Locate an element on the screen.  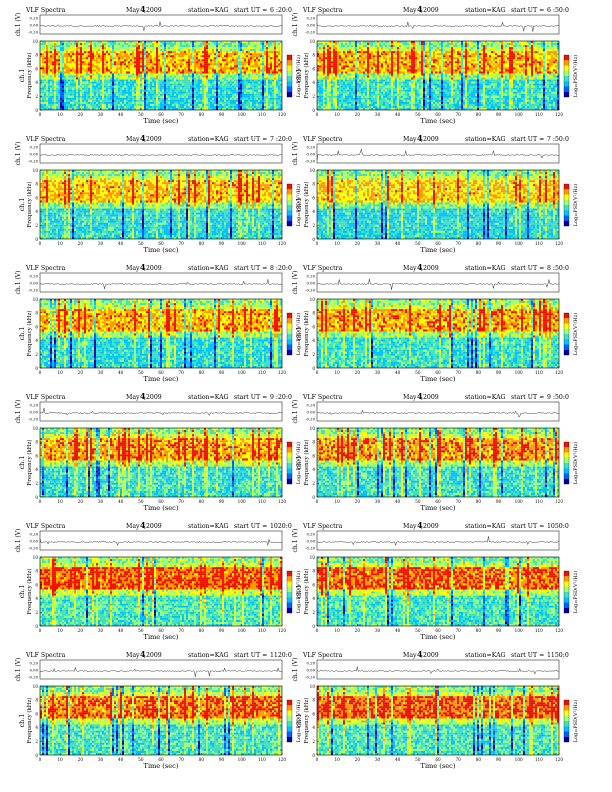
colorbar-segment is located at coordinates (289, 89).